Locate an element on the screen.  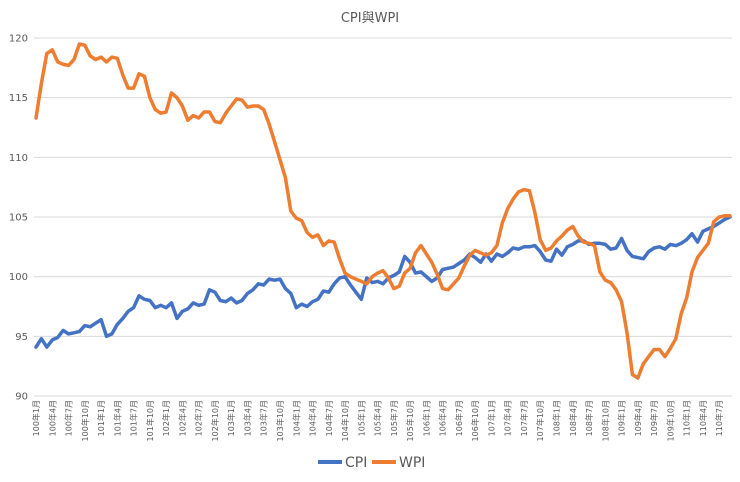
legend-label-wpi: WPI is located at coordinates (412, 463).